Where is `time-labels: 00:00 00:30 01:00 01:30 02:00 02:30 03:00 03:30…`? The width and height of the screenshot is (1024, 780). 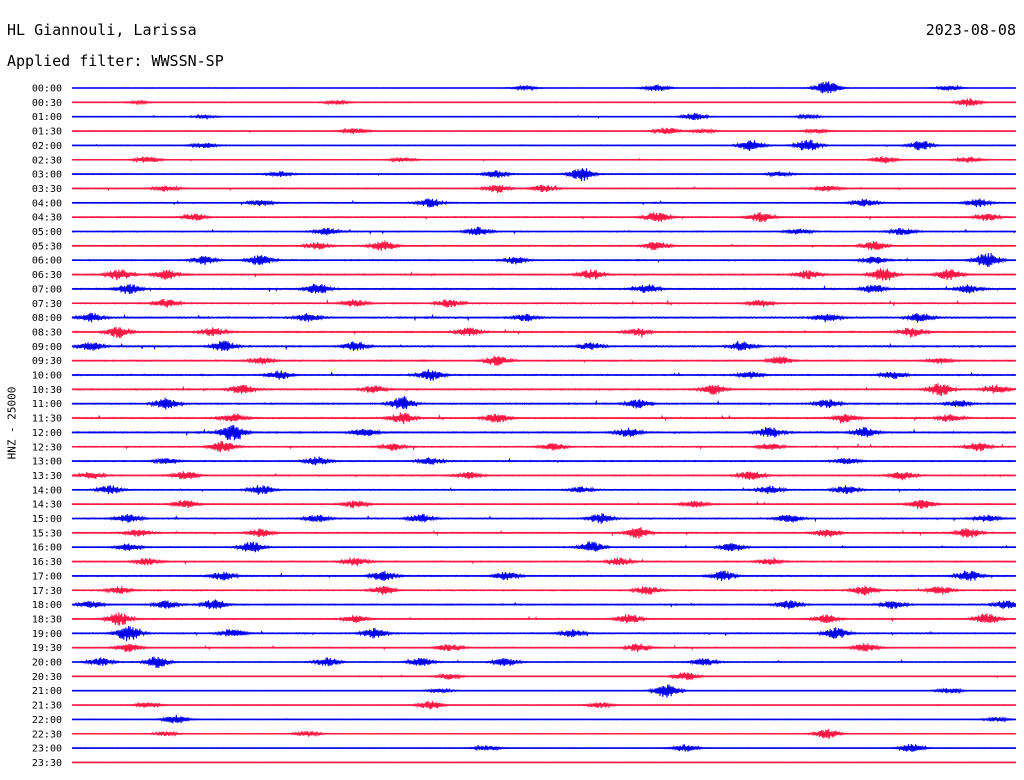
time-labels: 00:00 00:30 01:00 01:30 02:00 02:30 03:00 03:30… is located at coordinates (47, 426).